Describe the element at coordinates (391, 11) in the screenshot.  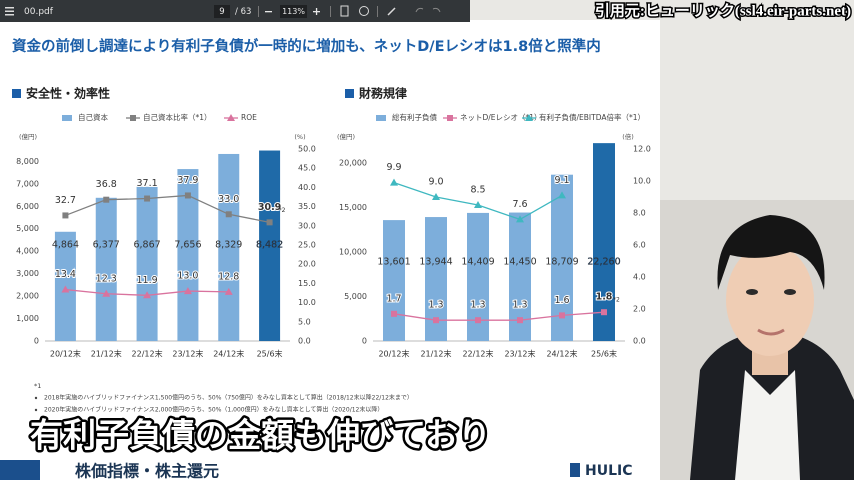
I see `draw-icon` at that location.